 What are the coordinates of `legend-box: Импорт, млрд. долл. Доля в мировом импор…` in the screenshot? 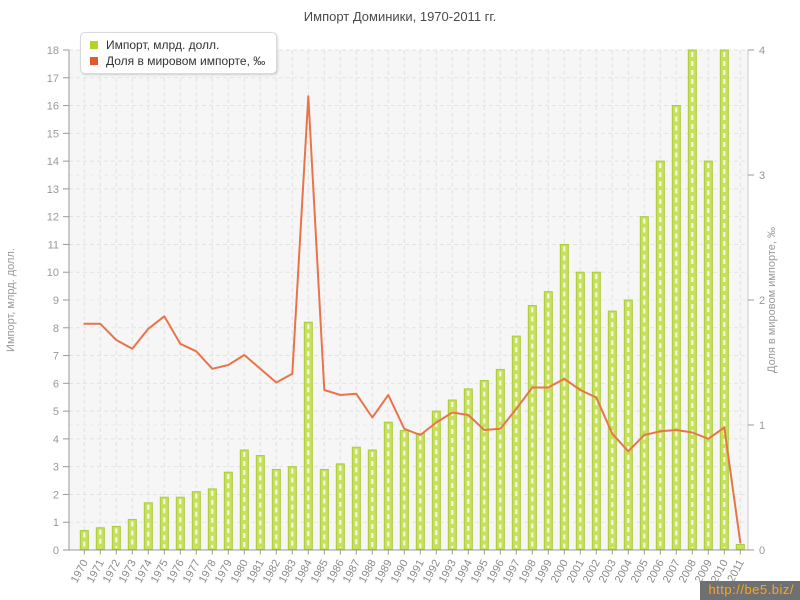 It's located at (179, 53).